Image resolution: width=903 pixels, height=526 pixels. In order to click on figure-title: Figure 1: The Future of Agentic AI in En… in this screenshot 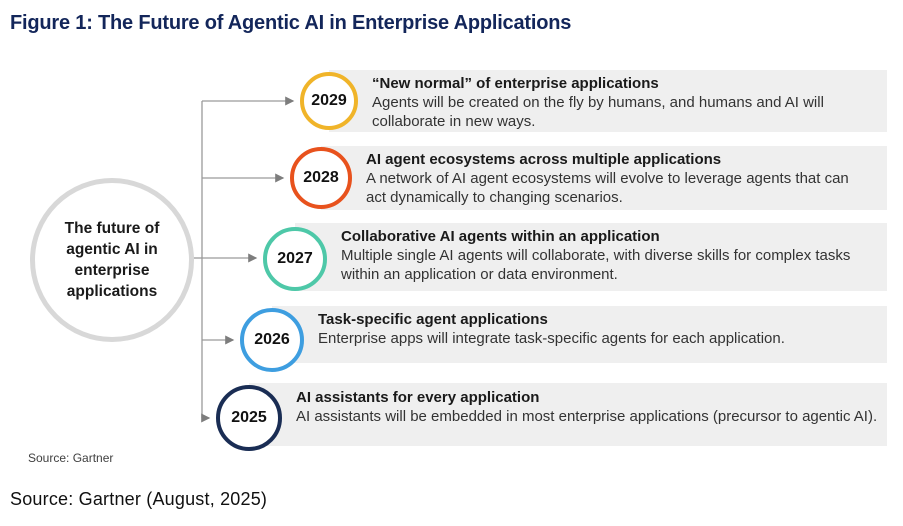, I will do `click(291, 23)`.